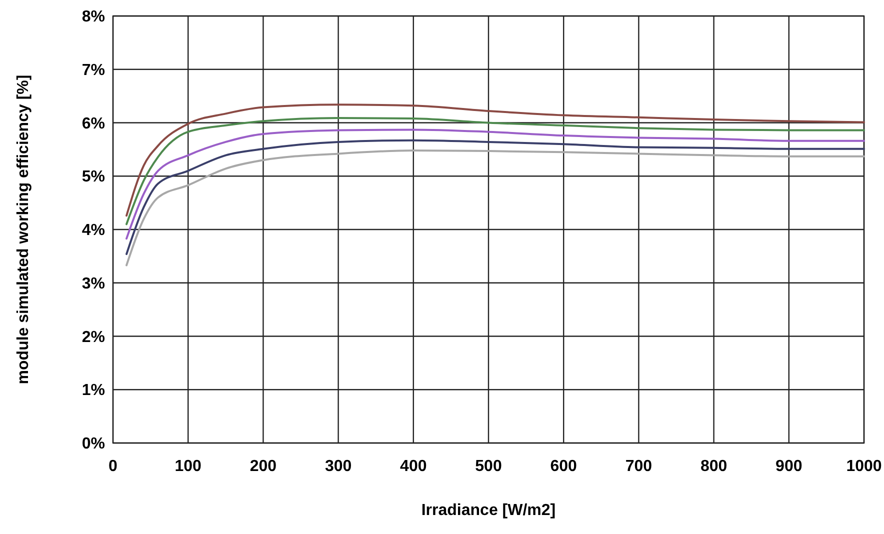 This screenshot has width=884, height=534. I want to click on y-tick-label: 1%, so click(93, 391).